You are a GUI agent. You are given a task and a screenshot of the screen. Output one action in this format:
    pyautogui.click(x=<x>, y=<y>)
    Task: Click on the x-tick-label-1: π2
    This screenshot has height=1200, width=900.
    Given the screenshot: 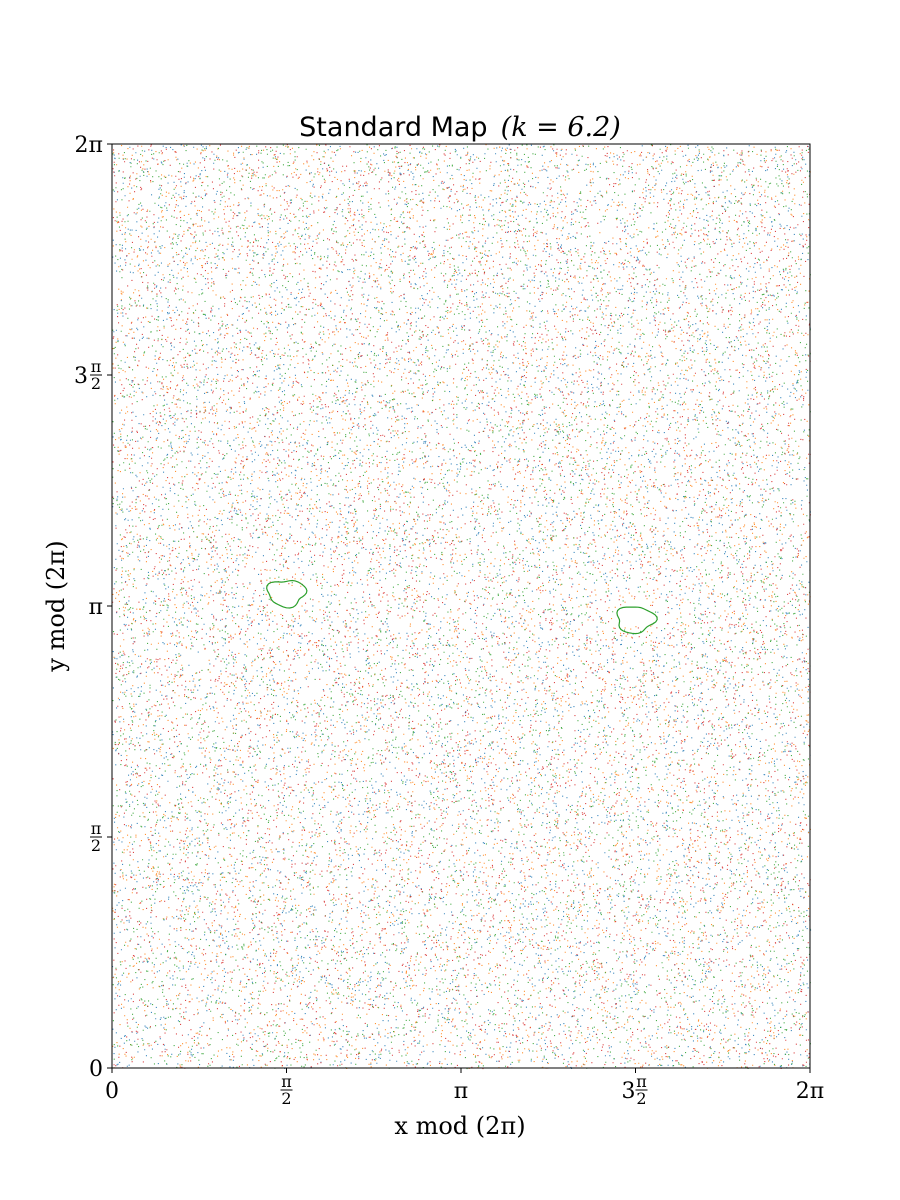 What is the action you would take?
    pyautogui.click(x=286, y=1090)
    